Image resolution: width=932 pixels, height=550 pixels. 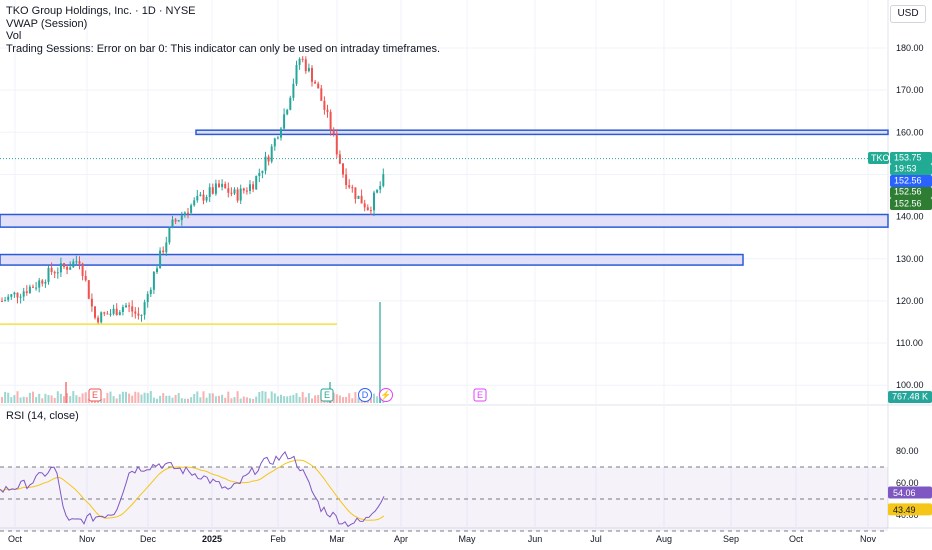 What do you see at coordinates (287, 395) in the screenshot?
I see `event-markers: E E D ⚡ E` at bounding box center [287, 395].